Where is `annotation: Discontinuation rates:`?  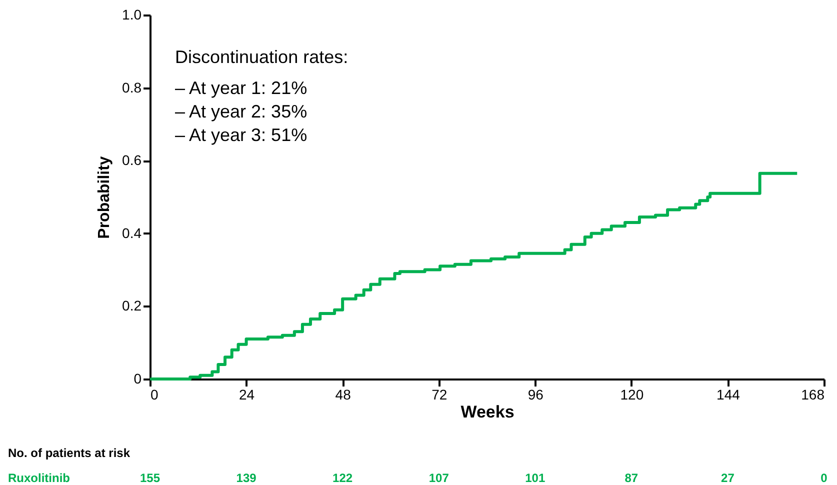 annotation: Discontinuation rates: is located at coordinates (261, 57).